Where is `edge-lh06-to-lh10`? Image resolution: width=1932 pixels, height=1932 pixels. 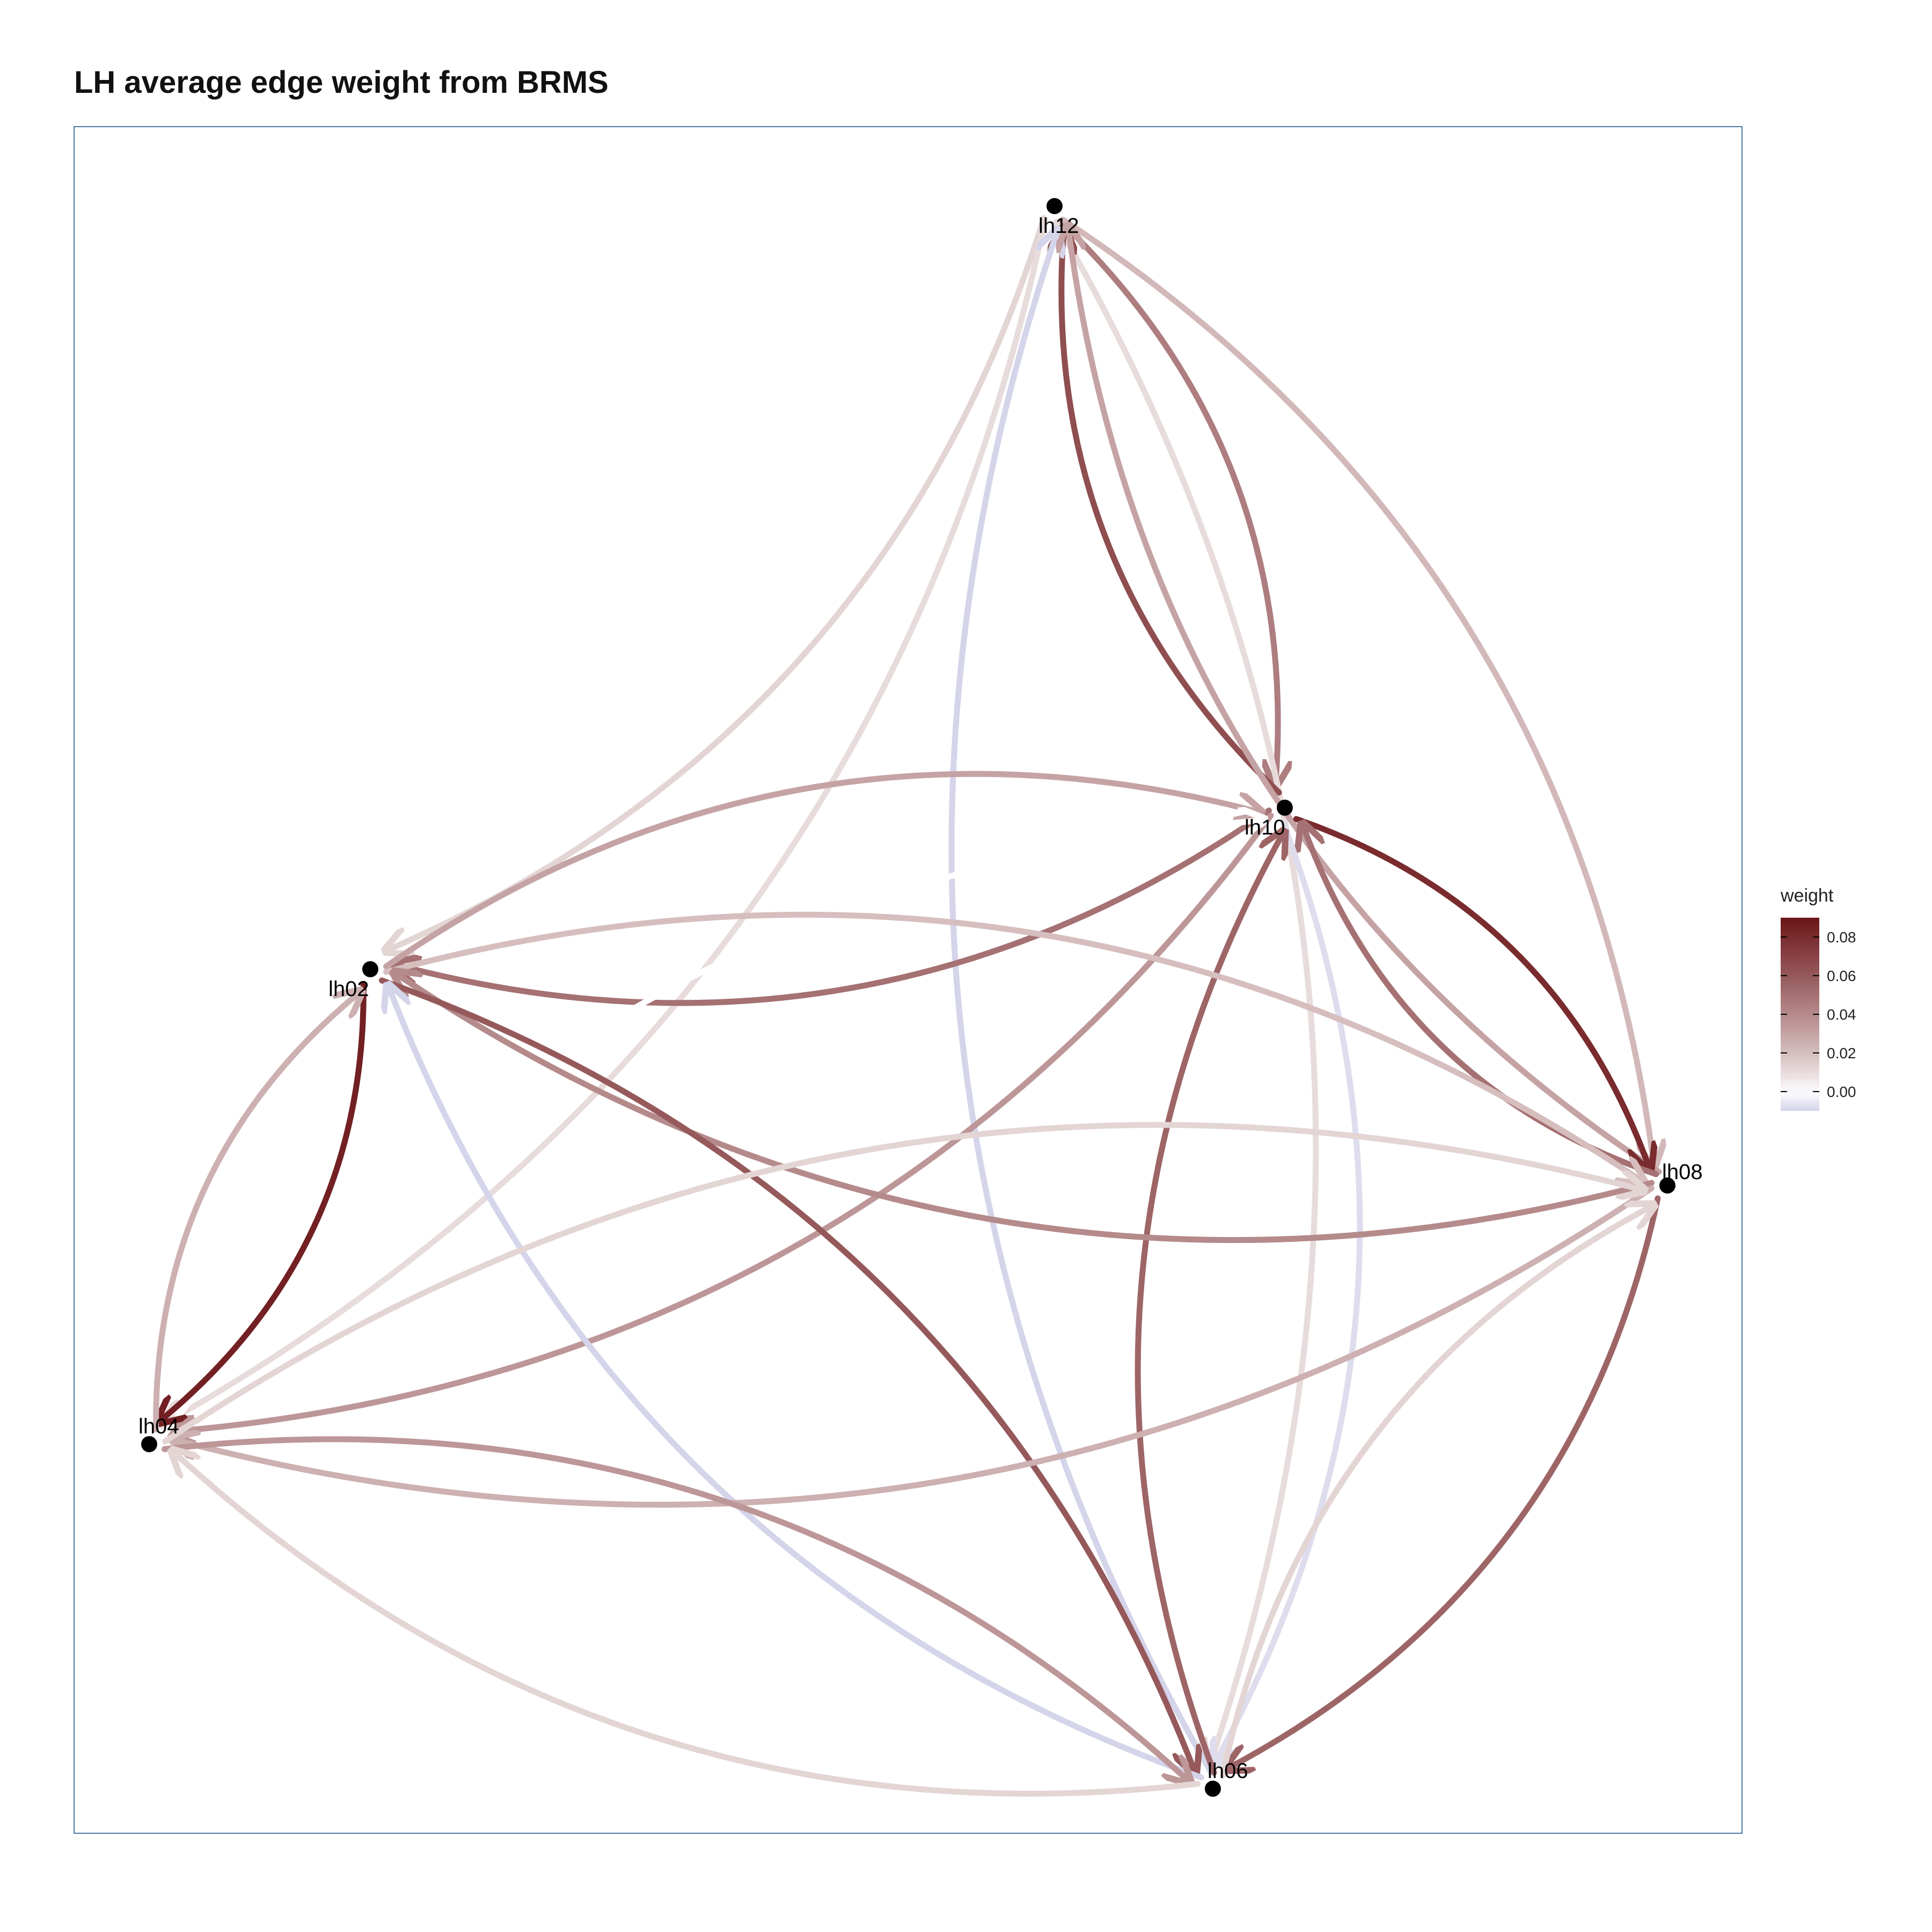 edge-lh06-to-lh10 is located at coordinates (1209, 1304).